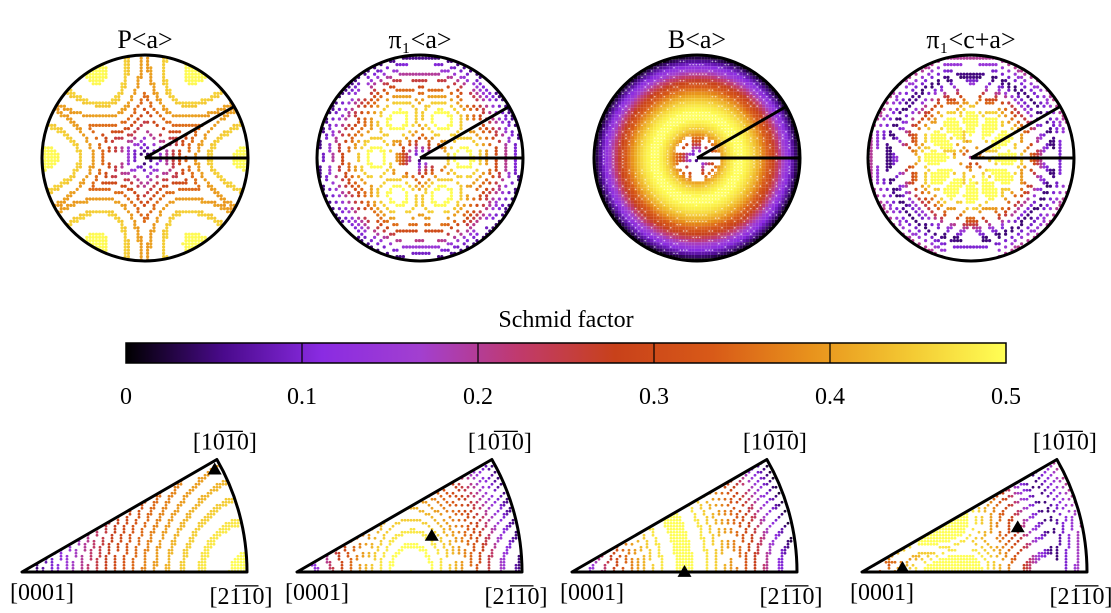 Image resolution: width=1111 pixels, height=613 pixels. What do you see at coordinates (654, 397) in the screenshot?
I see `colorbar-tick-label: 0.3` at bounding box center [654, 397].